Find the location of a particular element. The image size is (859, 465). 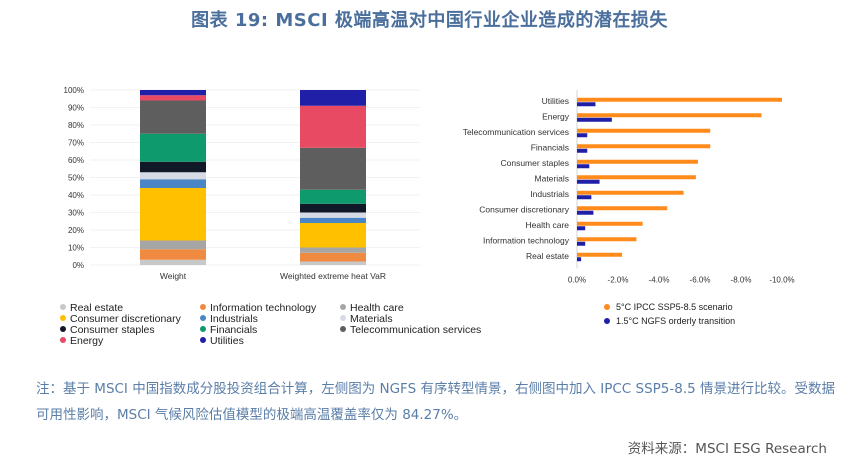

y-category-label: Telecommunication services is located at coordinates (516, 132).